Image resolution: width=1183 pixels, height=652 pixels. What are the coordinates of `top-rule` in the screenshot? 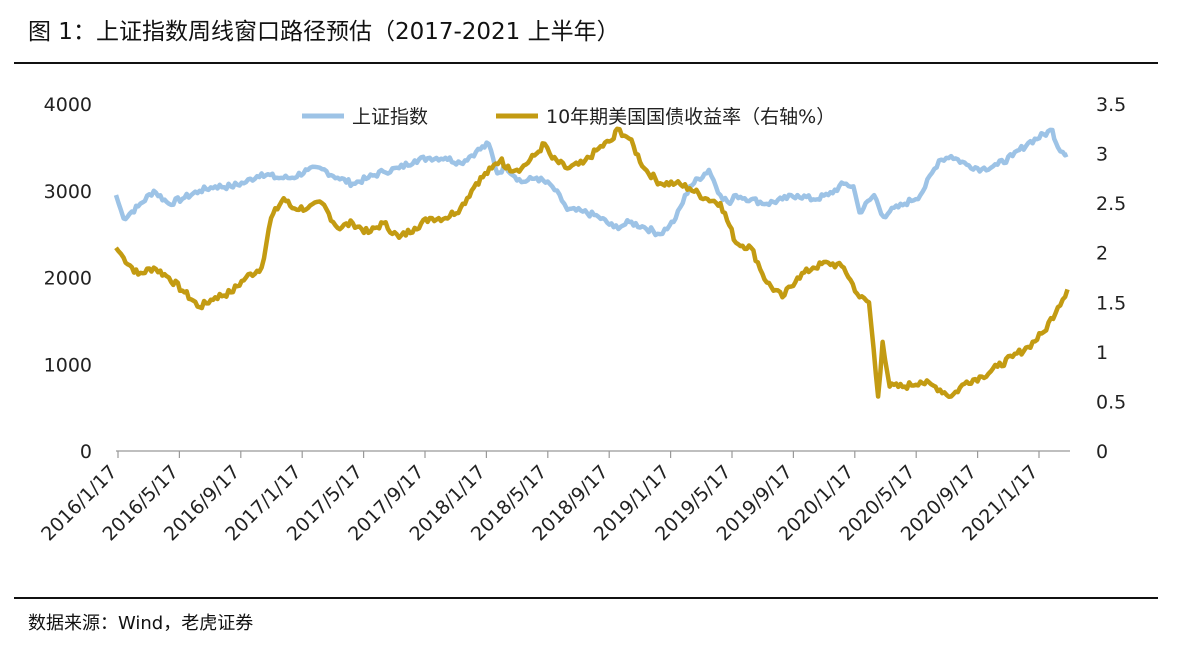 It's located at (586, 63).